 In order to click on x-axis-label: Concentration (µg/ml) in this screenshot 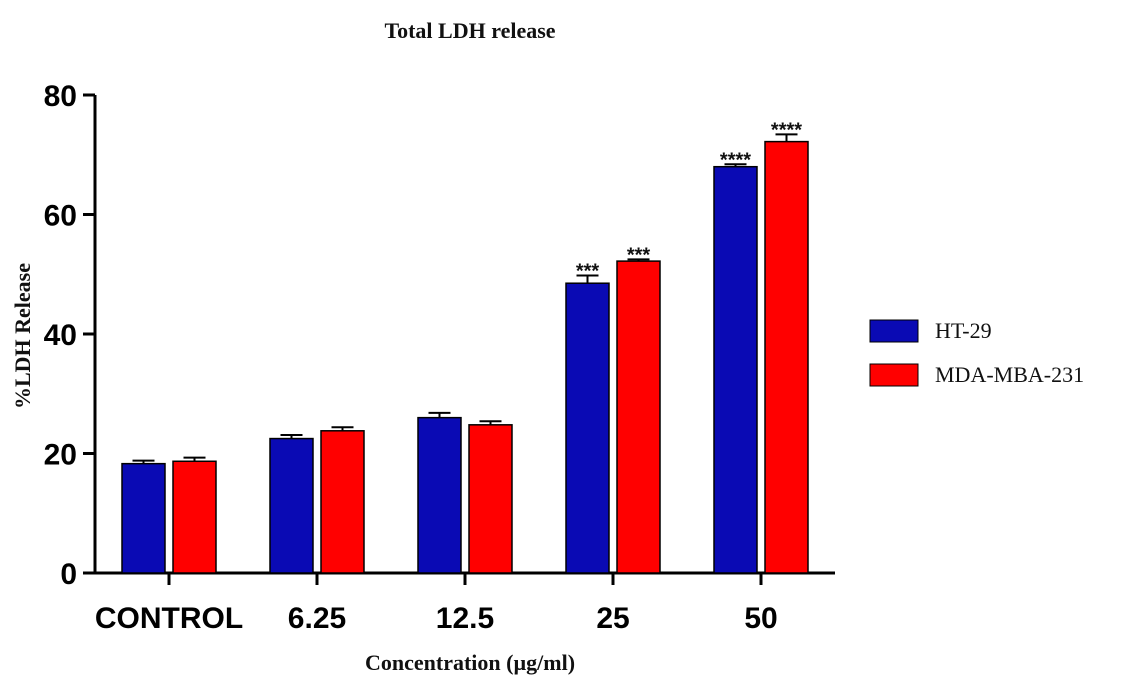, I will do `click(470, 662)`.